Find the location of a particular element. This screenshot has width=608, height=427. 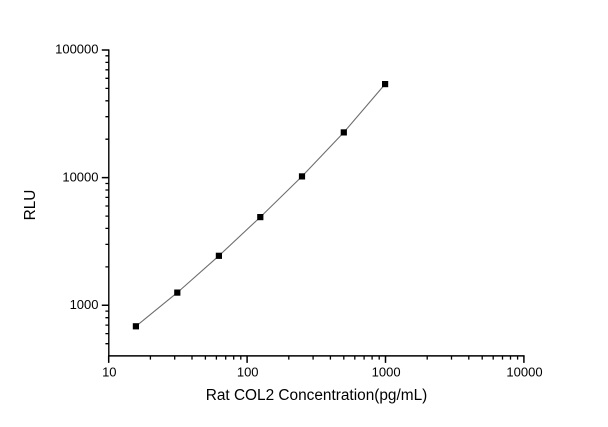

svg-text: Rat COL2 Concentration(pg/mL) is located at coordinates (317, 395).